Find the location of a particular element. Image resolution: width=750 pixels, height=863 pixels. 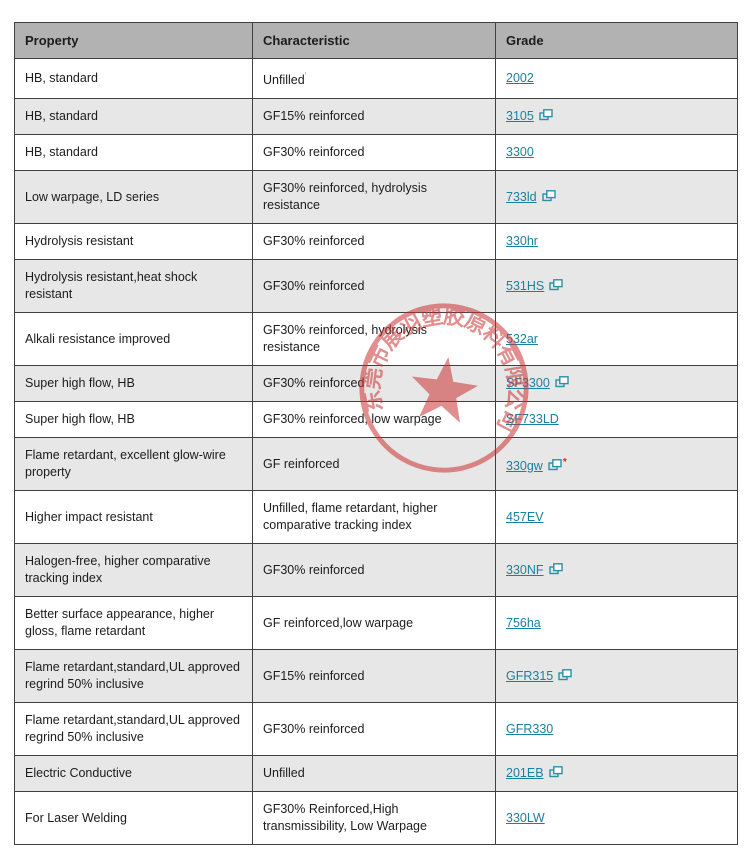

property-cell: Hydrolysis resistant is located at coordinates (133, 242).